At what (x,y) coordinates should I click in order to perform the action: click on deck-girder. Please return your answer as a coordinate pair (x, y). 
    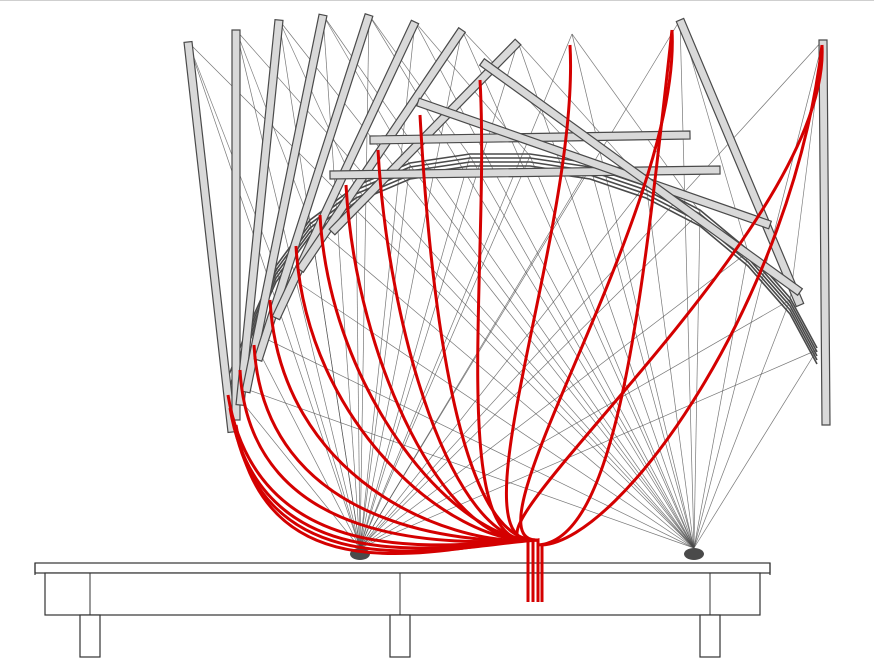
    Looking at the image, I should click on (402, 594).